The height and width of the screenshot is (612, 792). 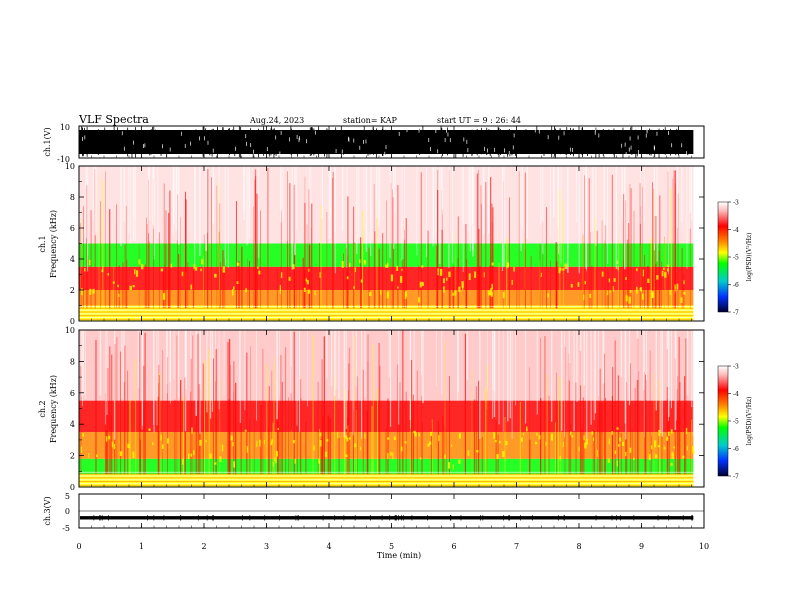 I want to click on ch3-waveform-band, so click(x=387, y=518).